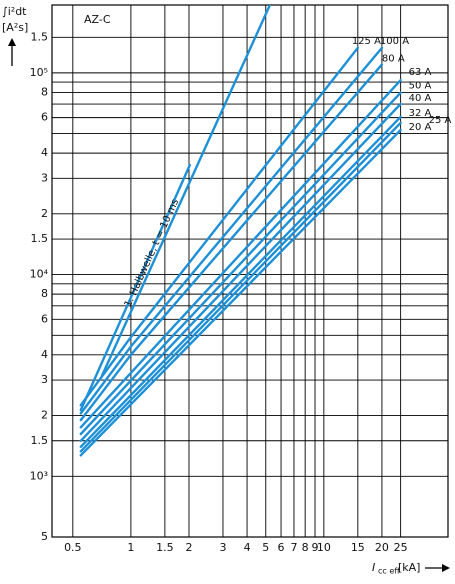 Image resolution: width=455 pixels, height=584 pixels. I want to click on y-label: ∫i²dt, so click(14, 11).